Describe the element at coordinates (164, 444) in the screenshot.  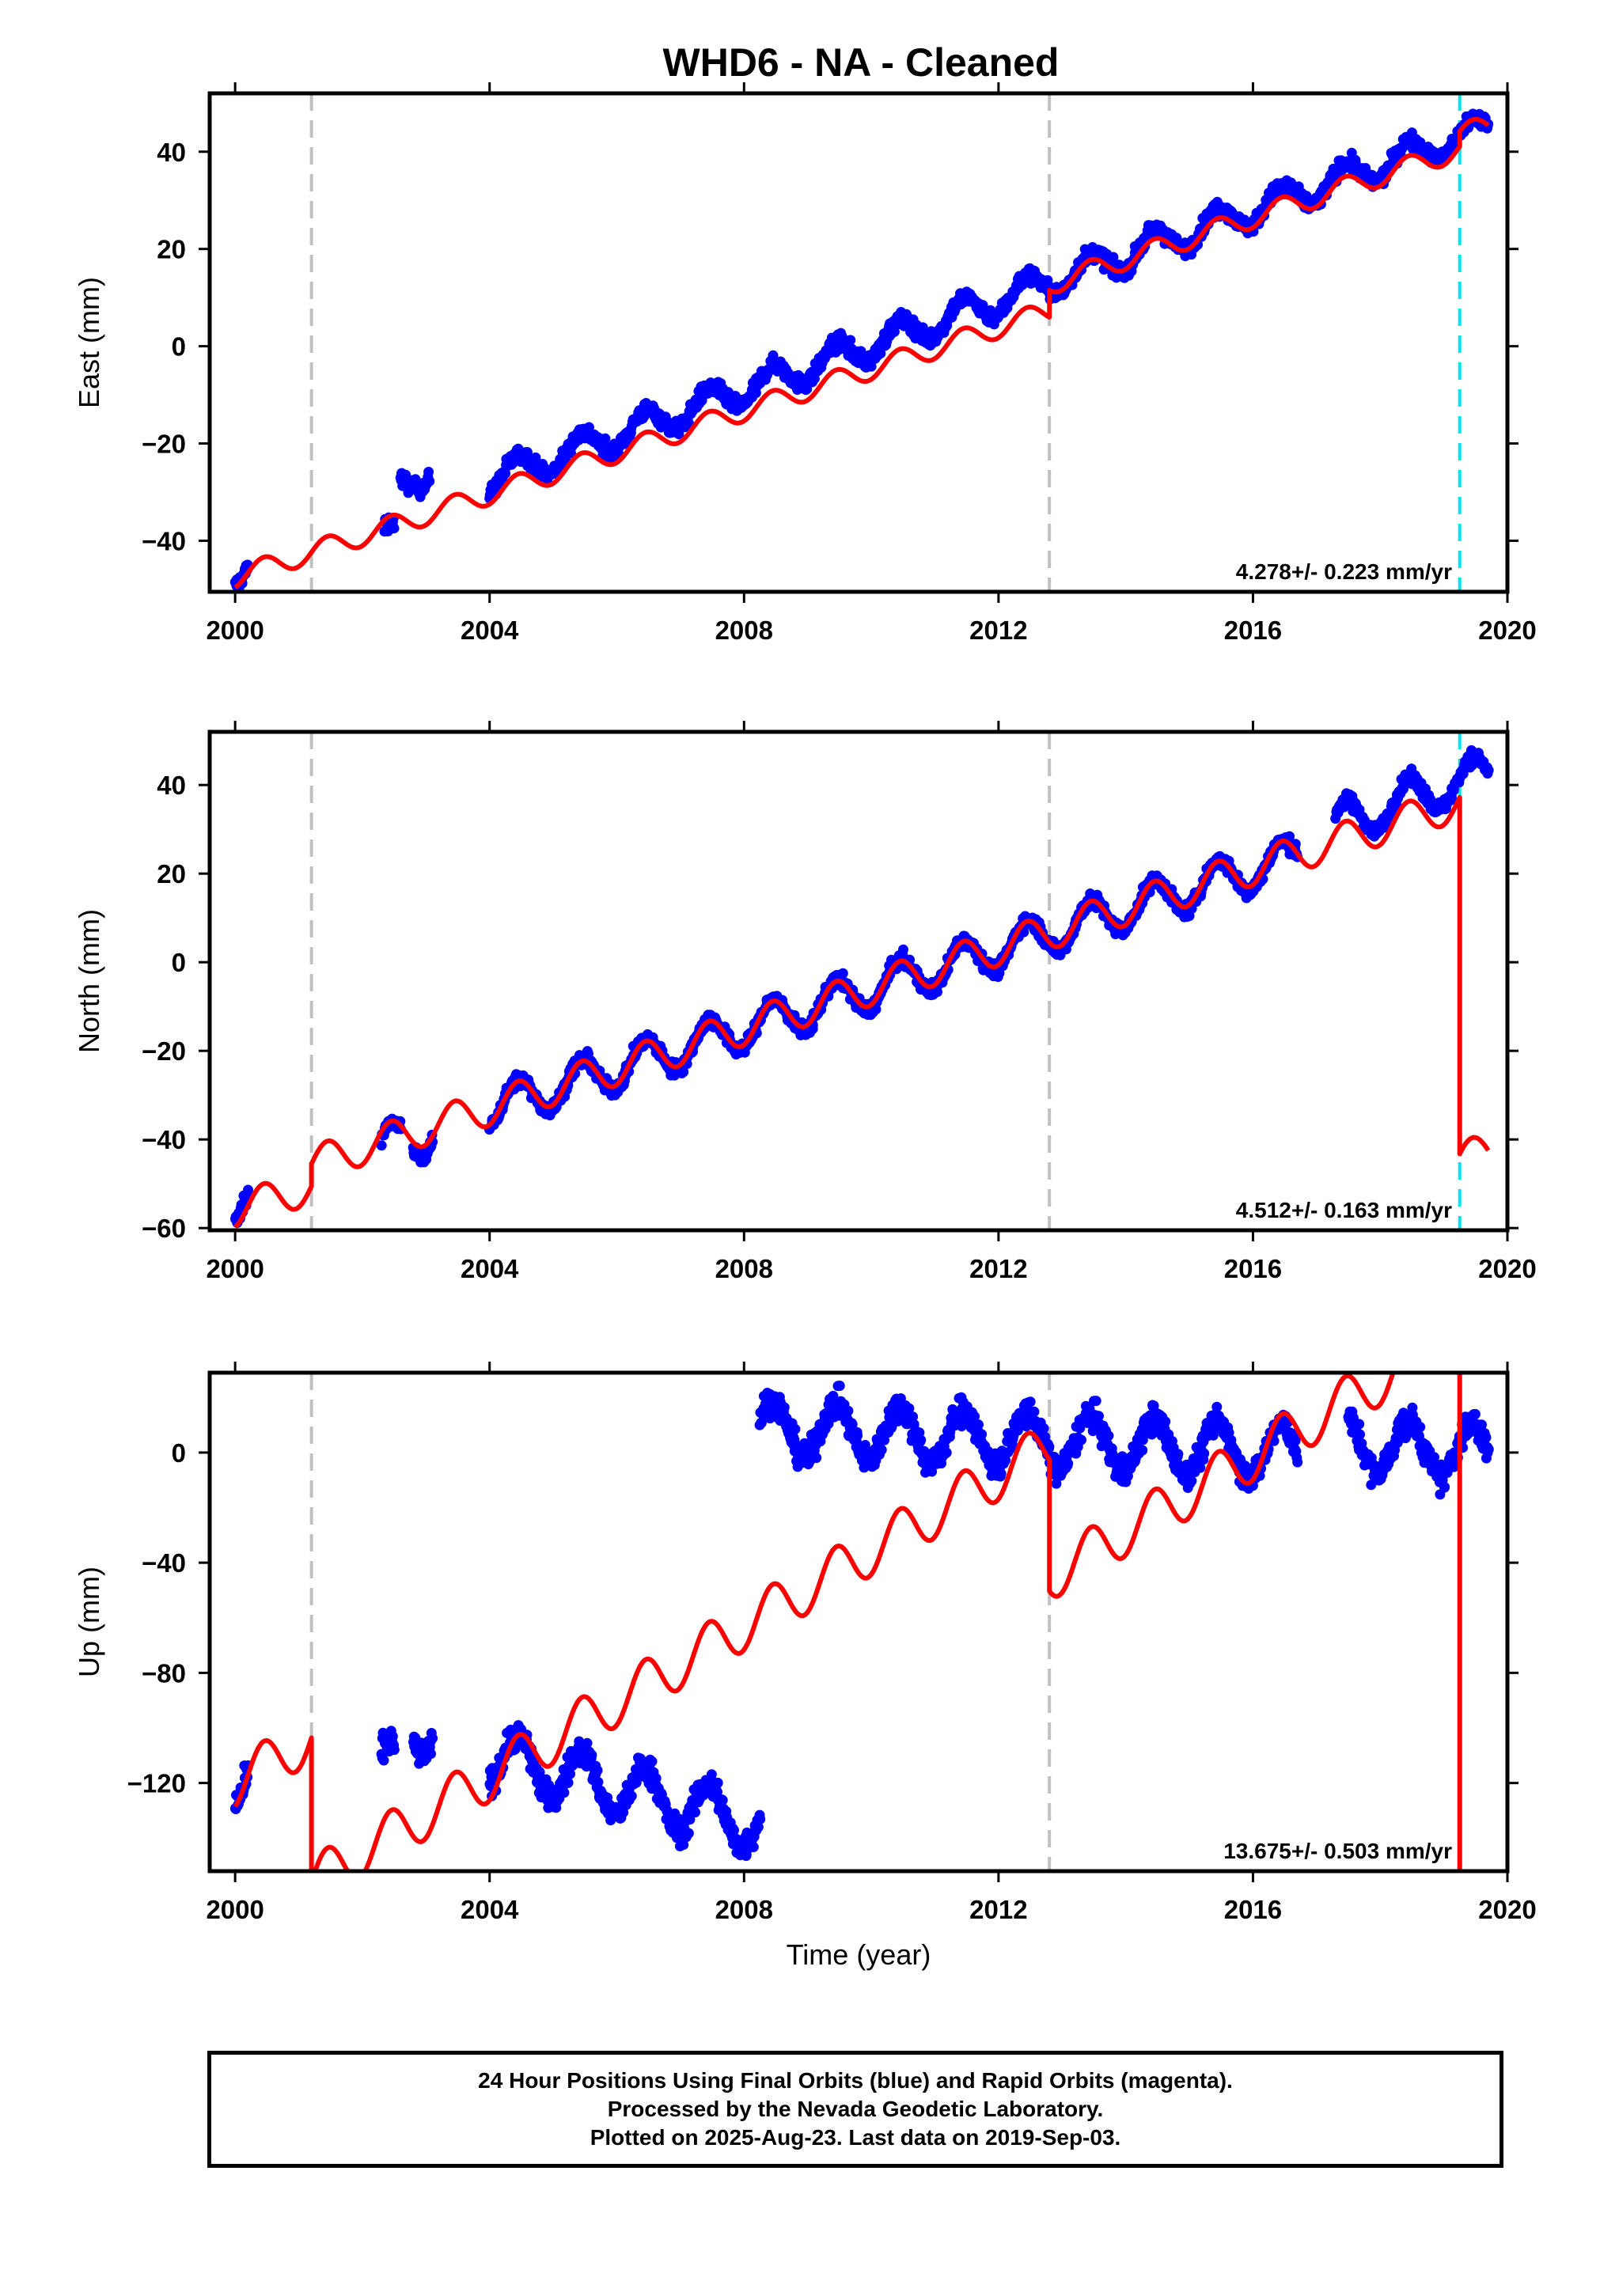
I see `y-tick-label: −20` at that location.